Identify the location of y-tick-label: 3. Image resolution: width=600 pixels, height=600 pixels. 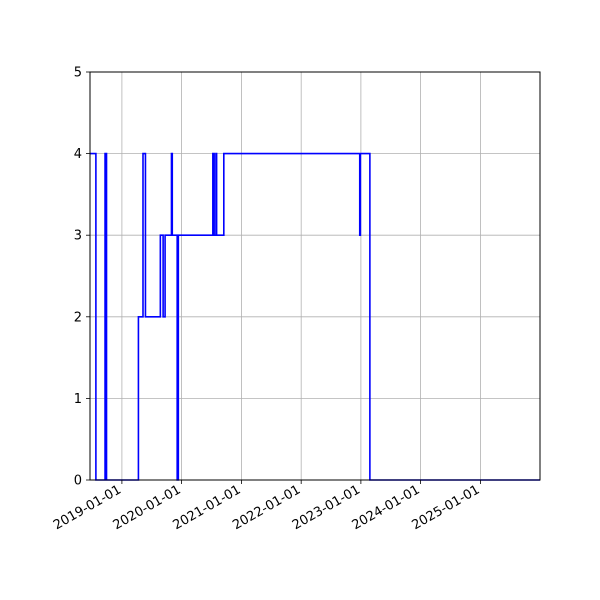
(78, 236).